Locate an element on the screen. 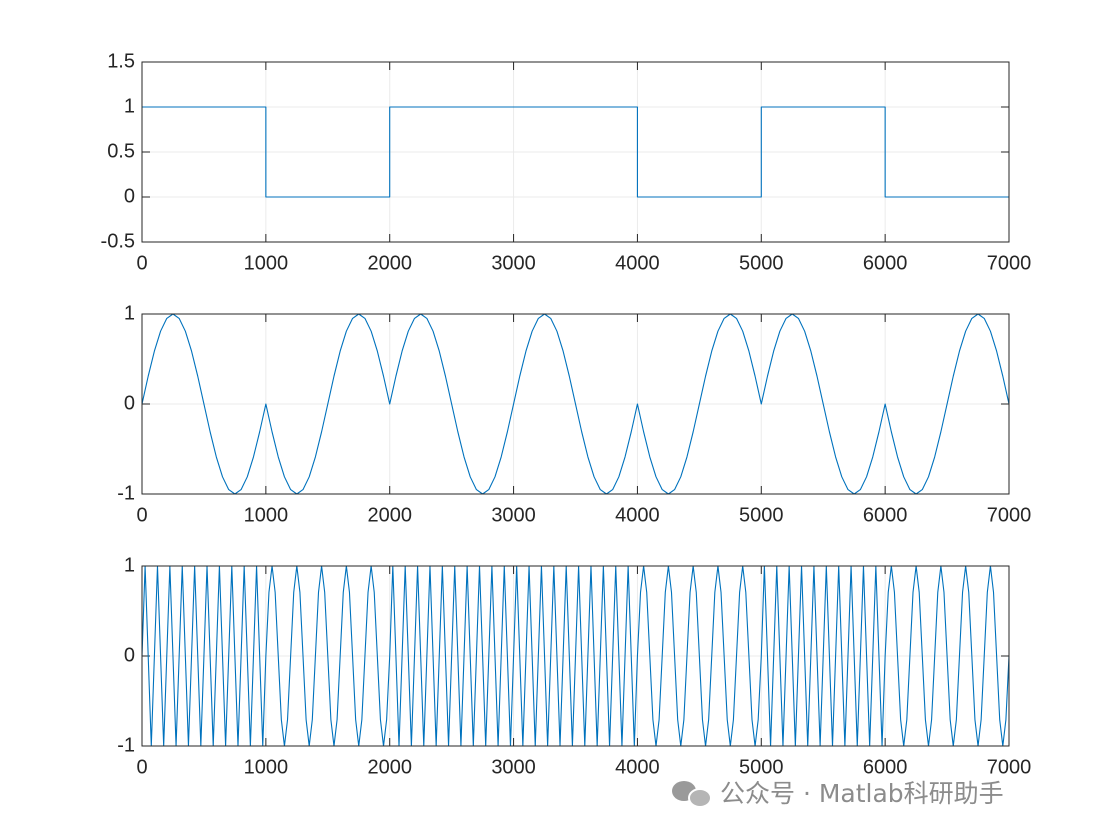 The width and height of the screenshot is (1111, 837). y-tick-label: -0.5 is located at coordinates (118, 241).